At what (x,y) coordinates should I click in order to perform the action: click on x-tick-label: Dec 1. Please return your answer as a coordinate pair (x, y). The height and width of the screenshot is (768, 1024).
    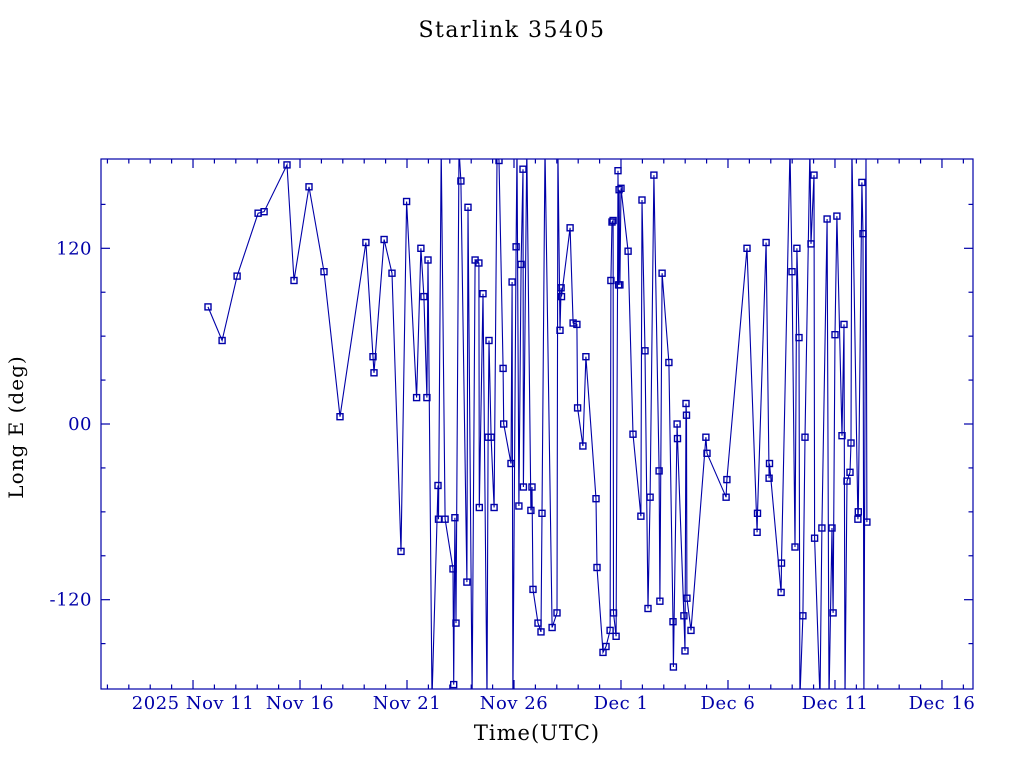
    Looking at the image, I should click on (621, 703).